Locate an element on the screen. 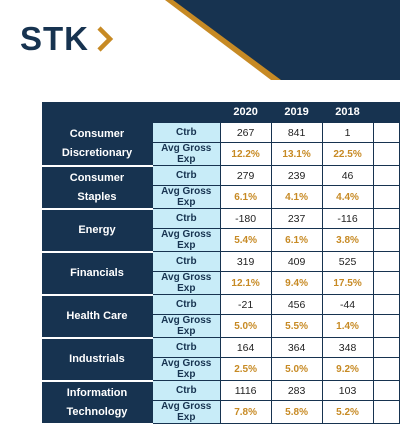 Image resolution: width=400 pixels, height=425 pixels. header-year-2019: 2019 is located at coordinates (297, 112).